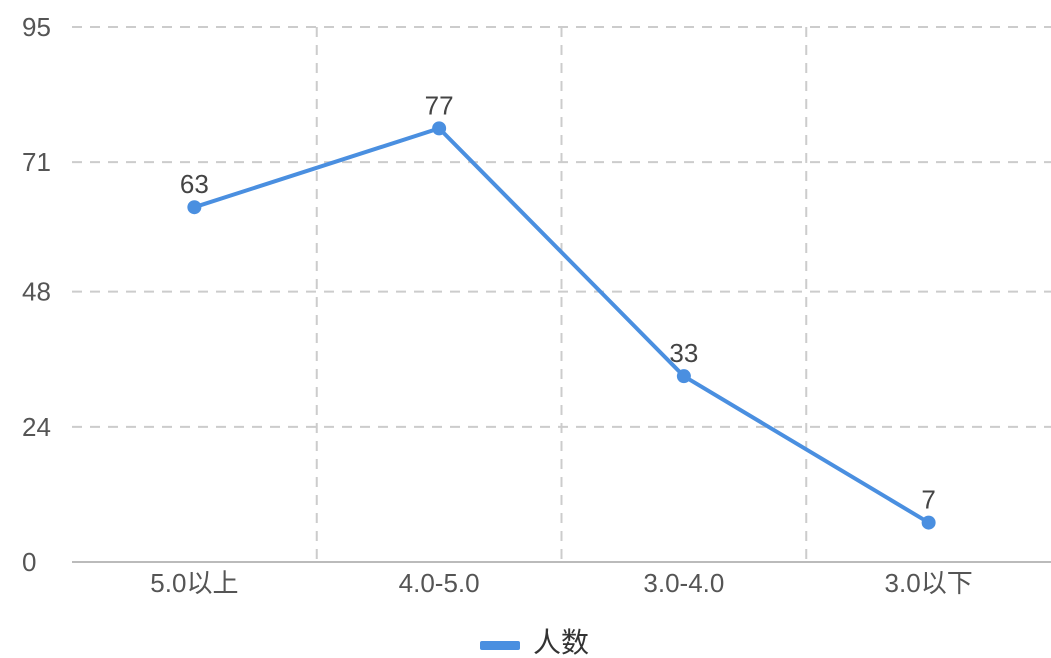 The image size is (1051, 658). Describe the element at coordinates (929, 583) in the screenshot. I see `x-tick-label: 3.0以下` at that location.